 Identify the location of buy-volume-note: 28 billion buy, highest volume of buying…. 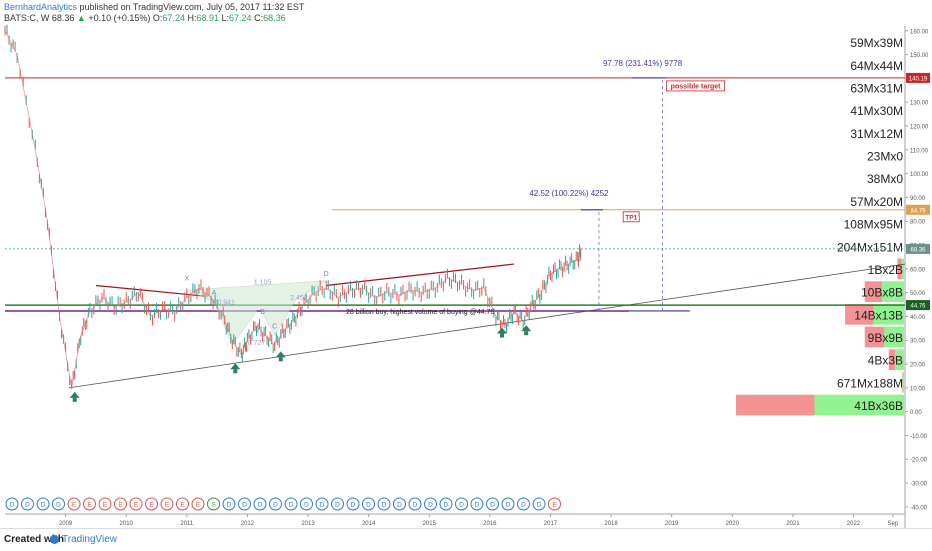
(420, 312).